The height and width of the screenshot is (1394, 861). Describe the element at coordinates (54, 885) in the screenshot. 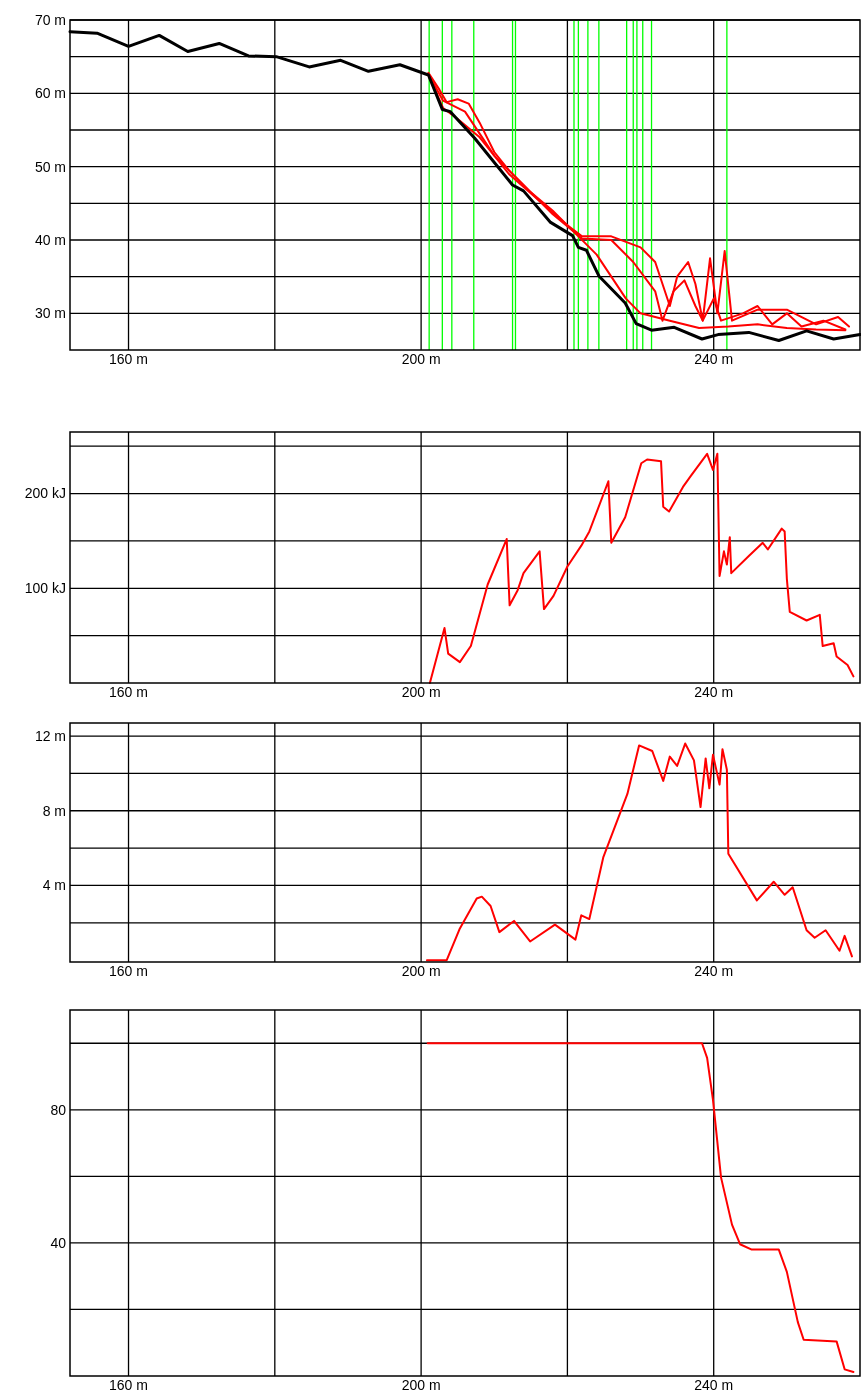

I see `y-tick-label: 4 m` at that location.